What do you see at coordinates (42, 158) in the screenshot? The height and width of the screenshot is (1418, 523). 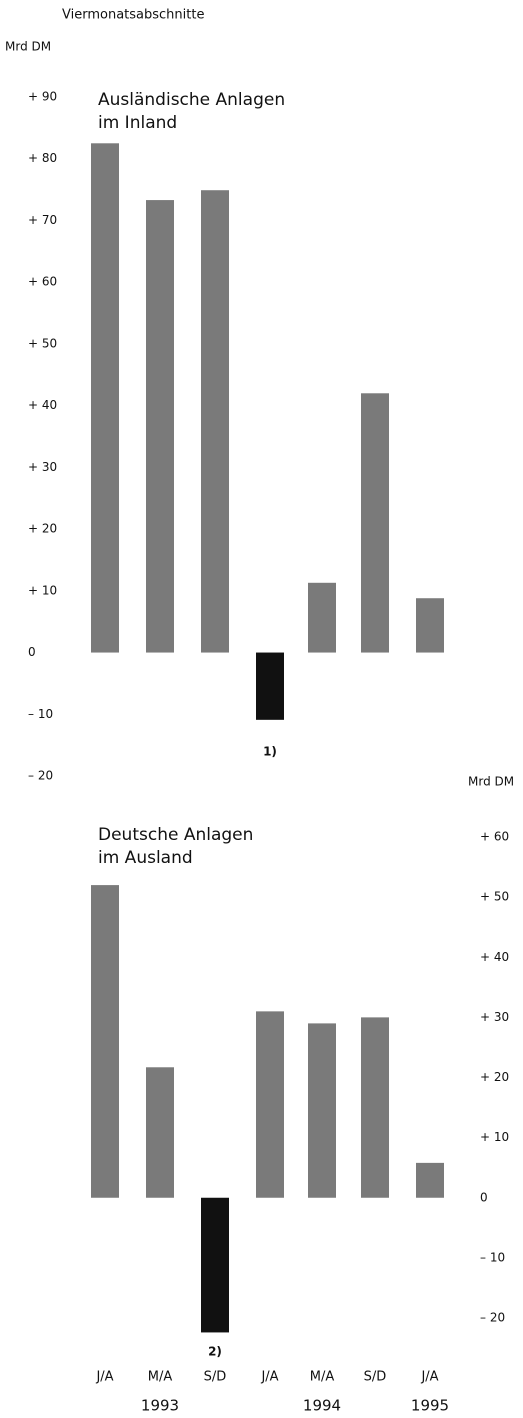 I see `y-tick-label: + 80` at bounding box center [42, 158].